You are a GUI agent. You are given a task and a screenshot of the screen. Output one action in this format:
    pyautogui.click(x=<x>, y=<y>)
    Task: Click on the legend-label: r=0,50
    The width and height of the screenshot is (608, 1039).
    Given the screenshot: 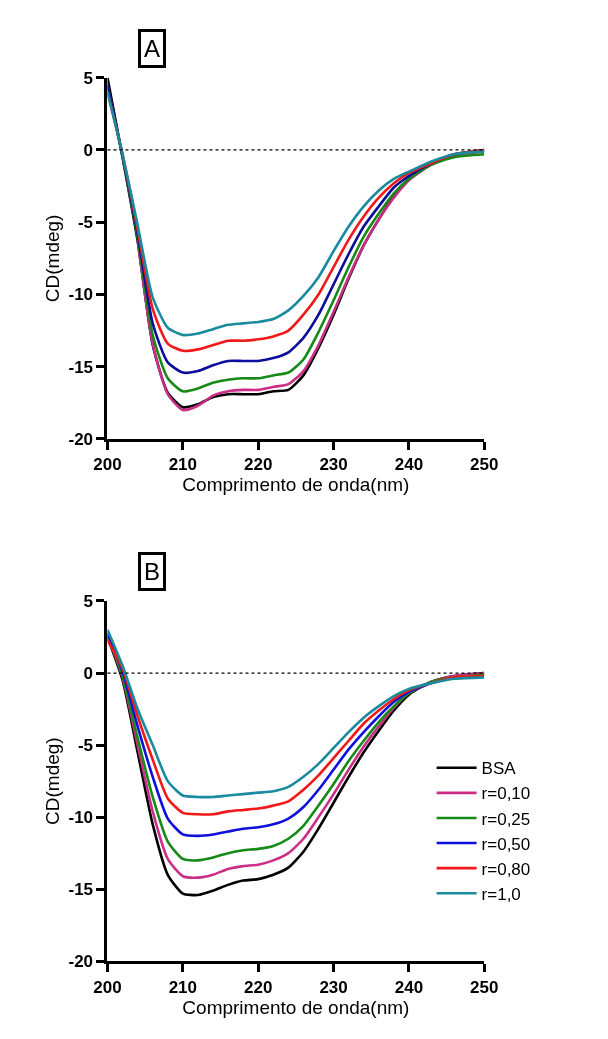 What is the action you would take?
    pyautogui.click(x=506, y=844)
    